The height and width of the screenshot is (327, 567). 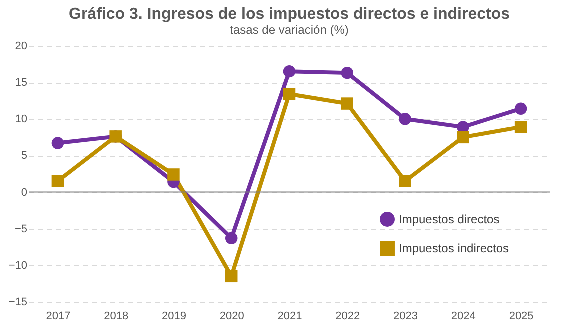 I want to click on x-tick-label: 2019, so click(x=174, y=316).